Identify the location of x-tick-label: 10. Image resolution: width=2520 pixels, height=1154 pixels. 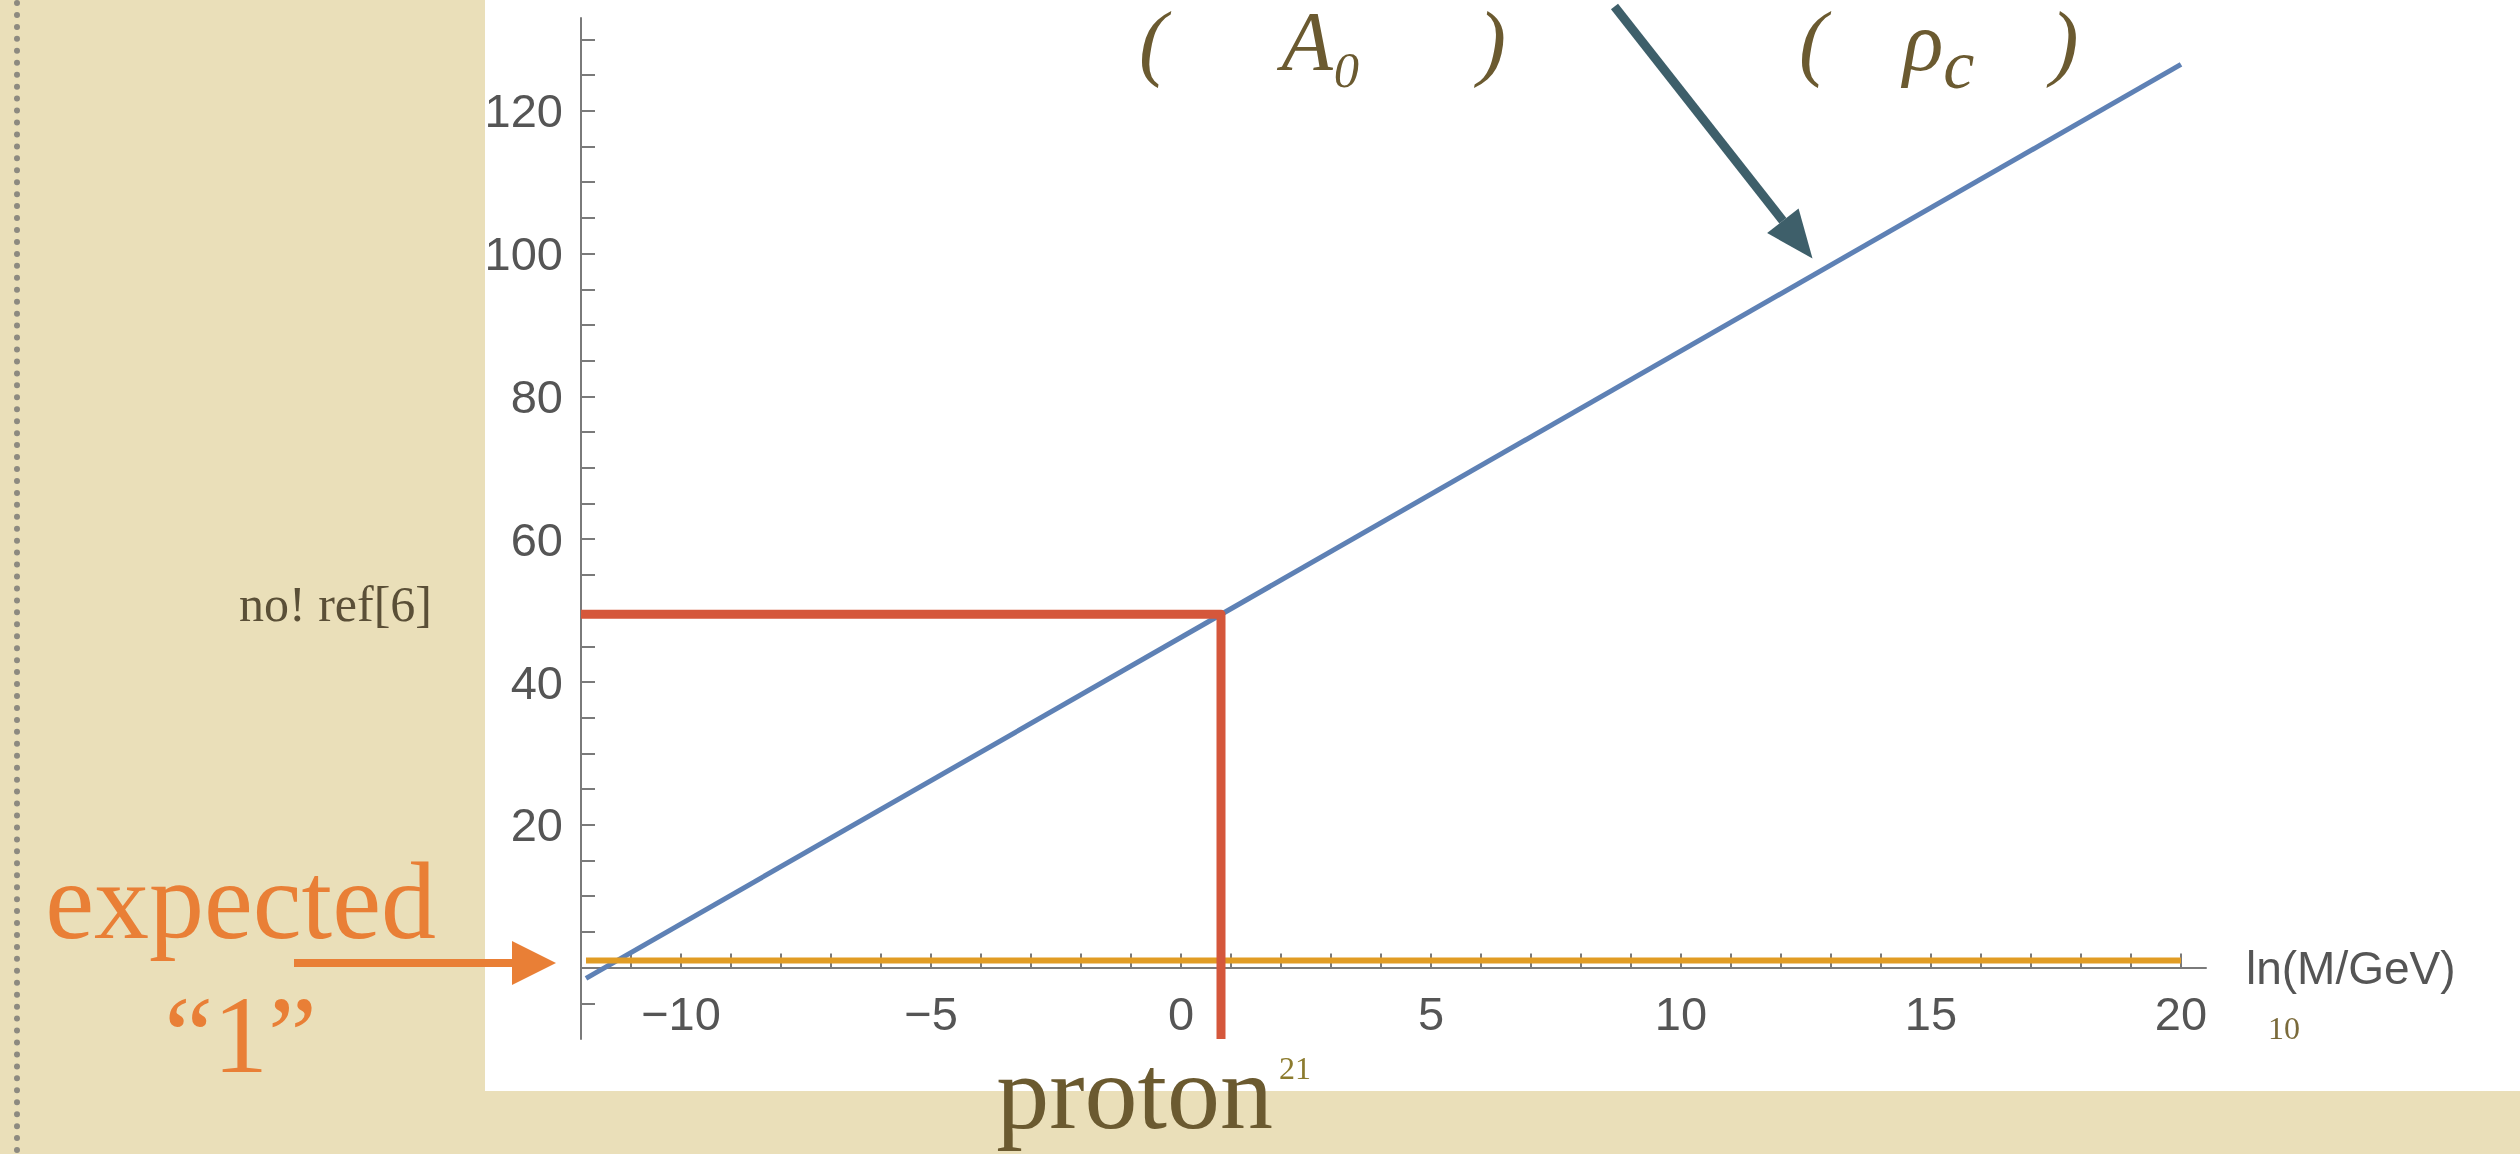
(1681, 1013).